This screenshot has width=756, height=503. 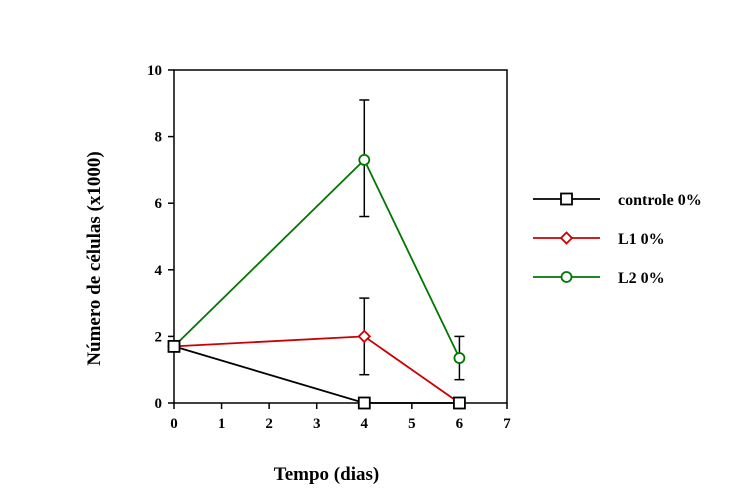 I want to click on y-tick-label: 2, so click(x=159, y=337).